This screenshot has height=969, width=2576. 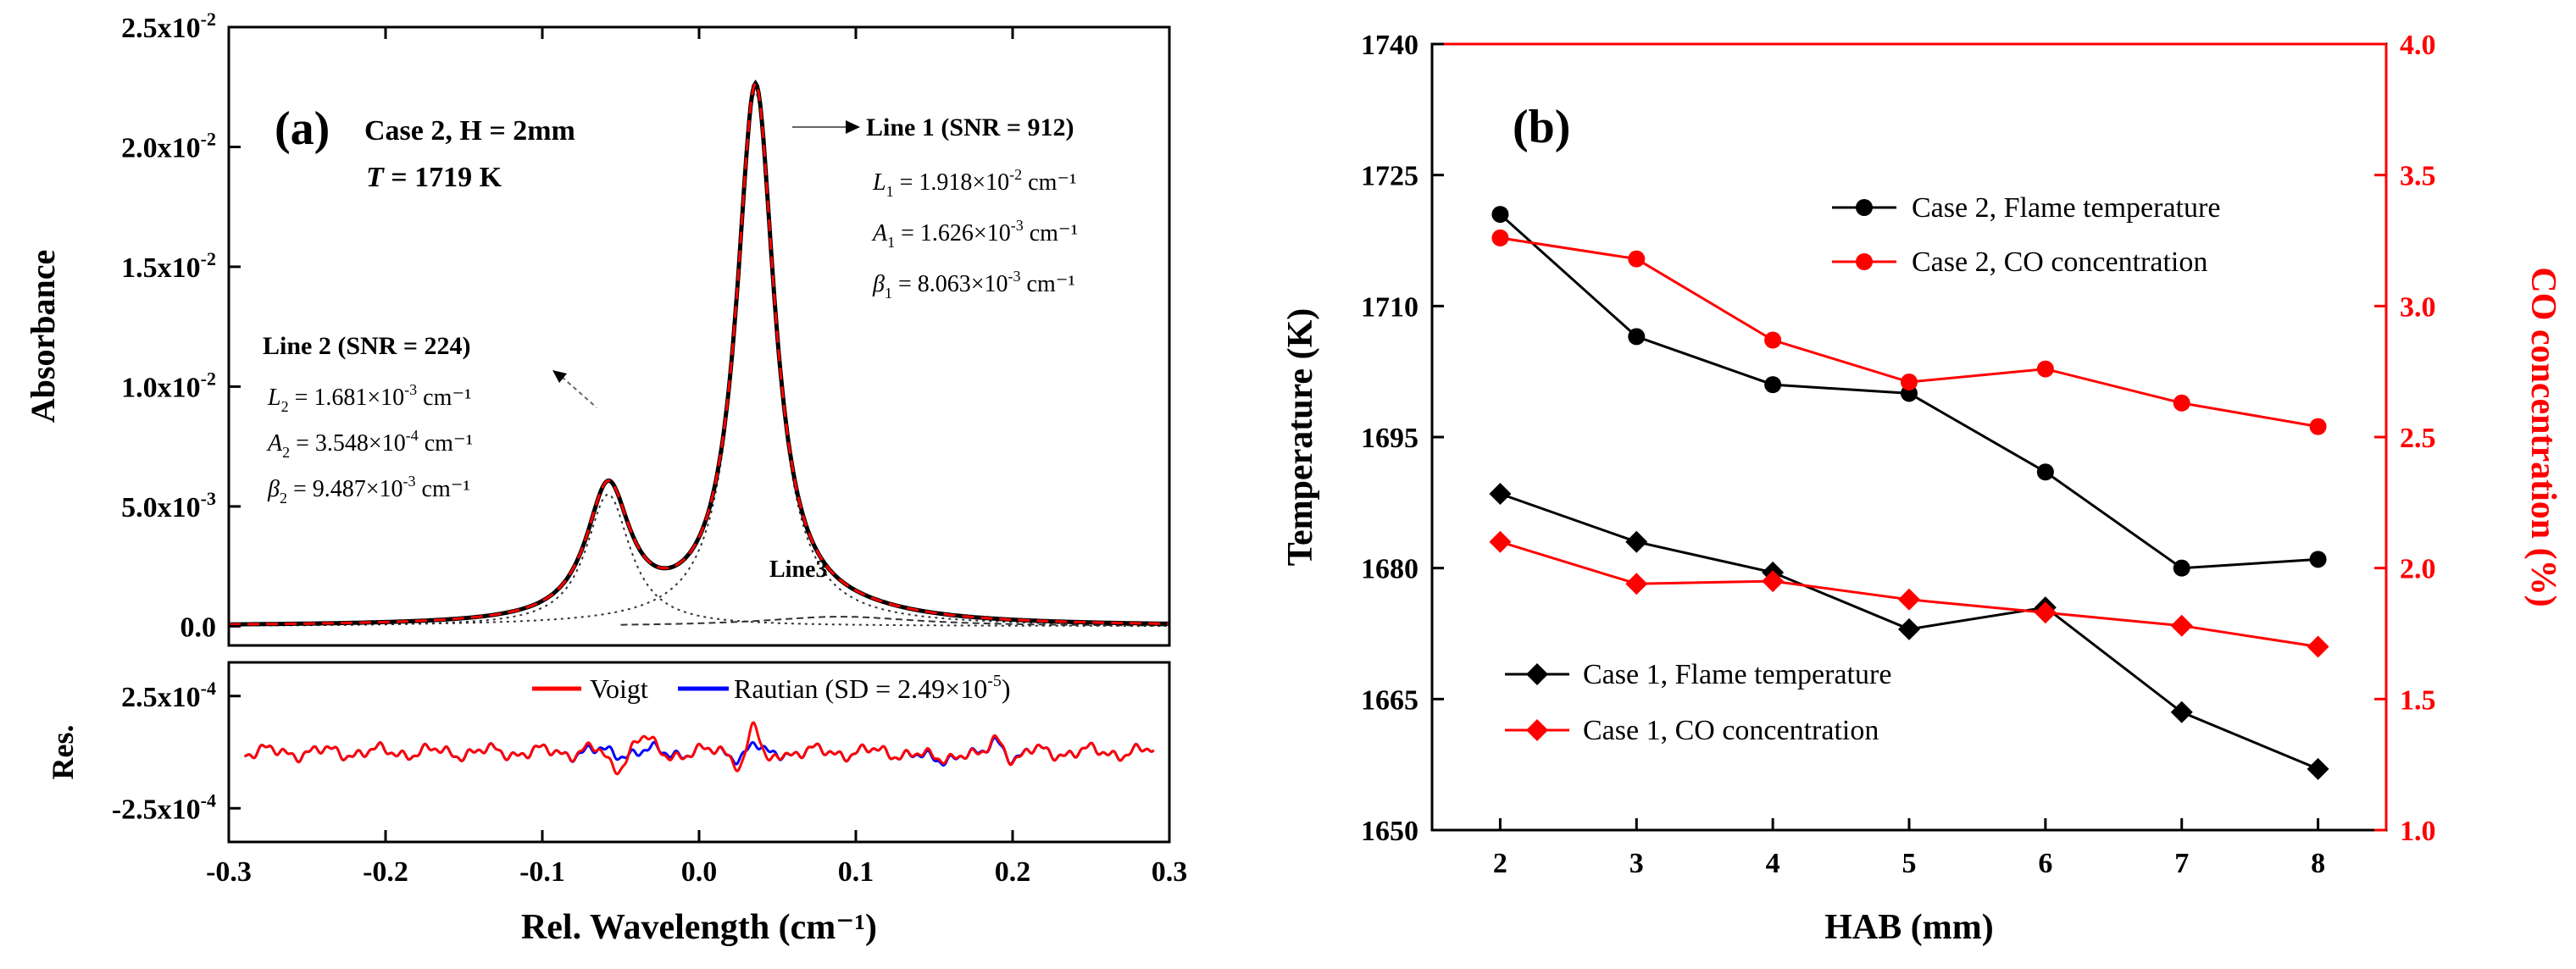 What do you see at coordinates (1731, 730) in the screenshot?
I see `legend-case1-co-label: Case 1, CO concentration` at bounding box center [1731, 730].